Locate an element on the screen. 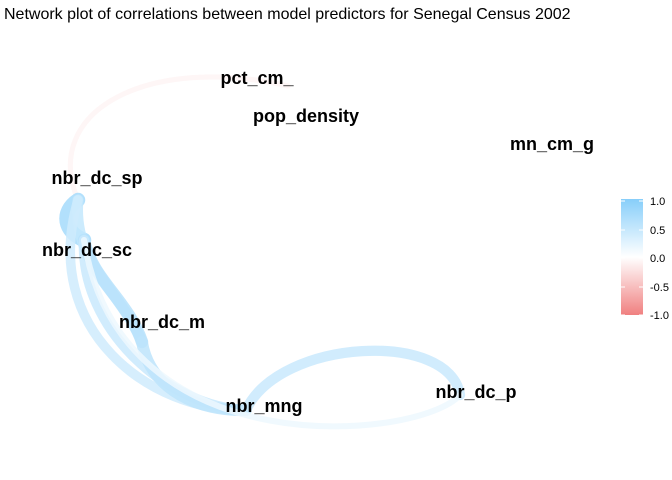  edge-nbr_mng-nbr_dc_p is located at coordinates (353, 380).